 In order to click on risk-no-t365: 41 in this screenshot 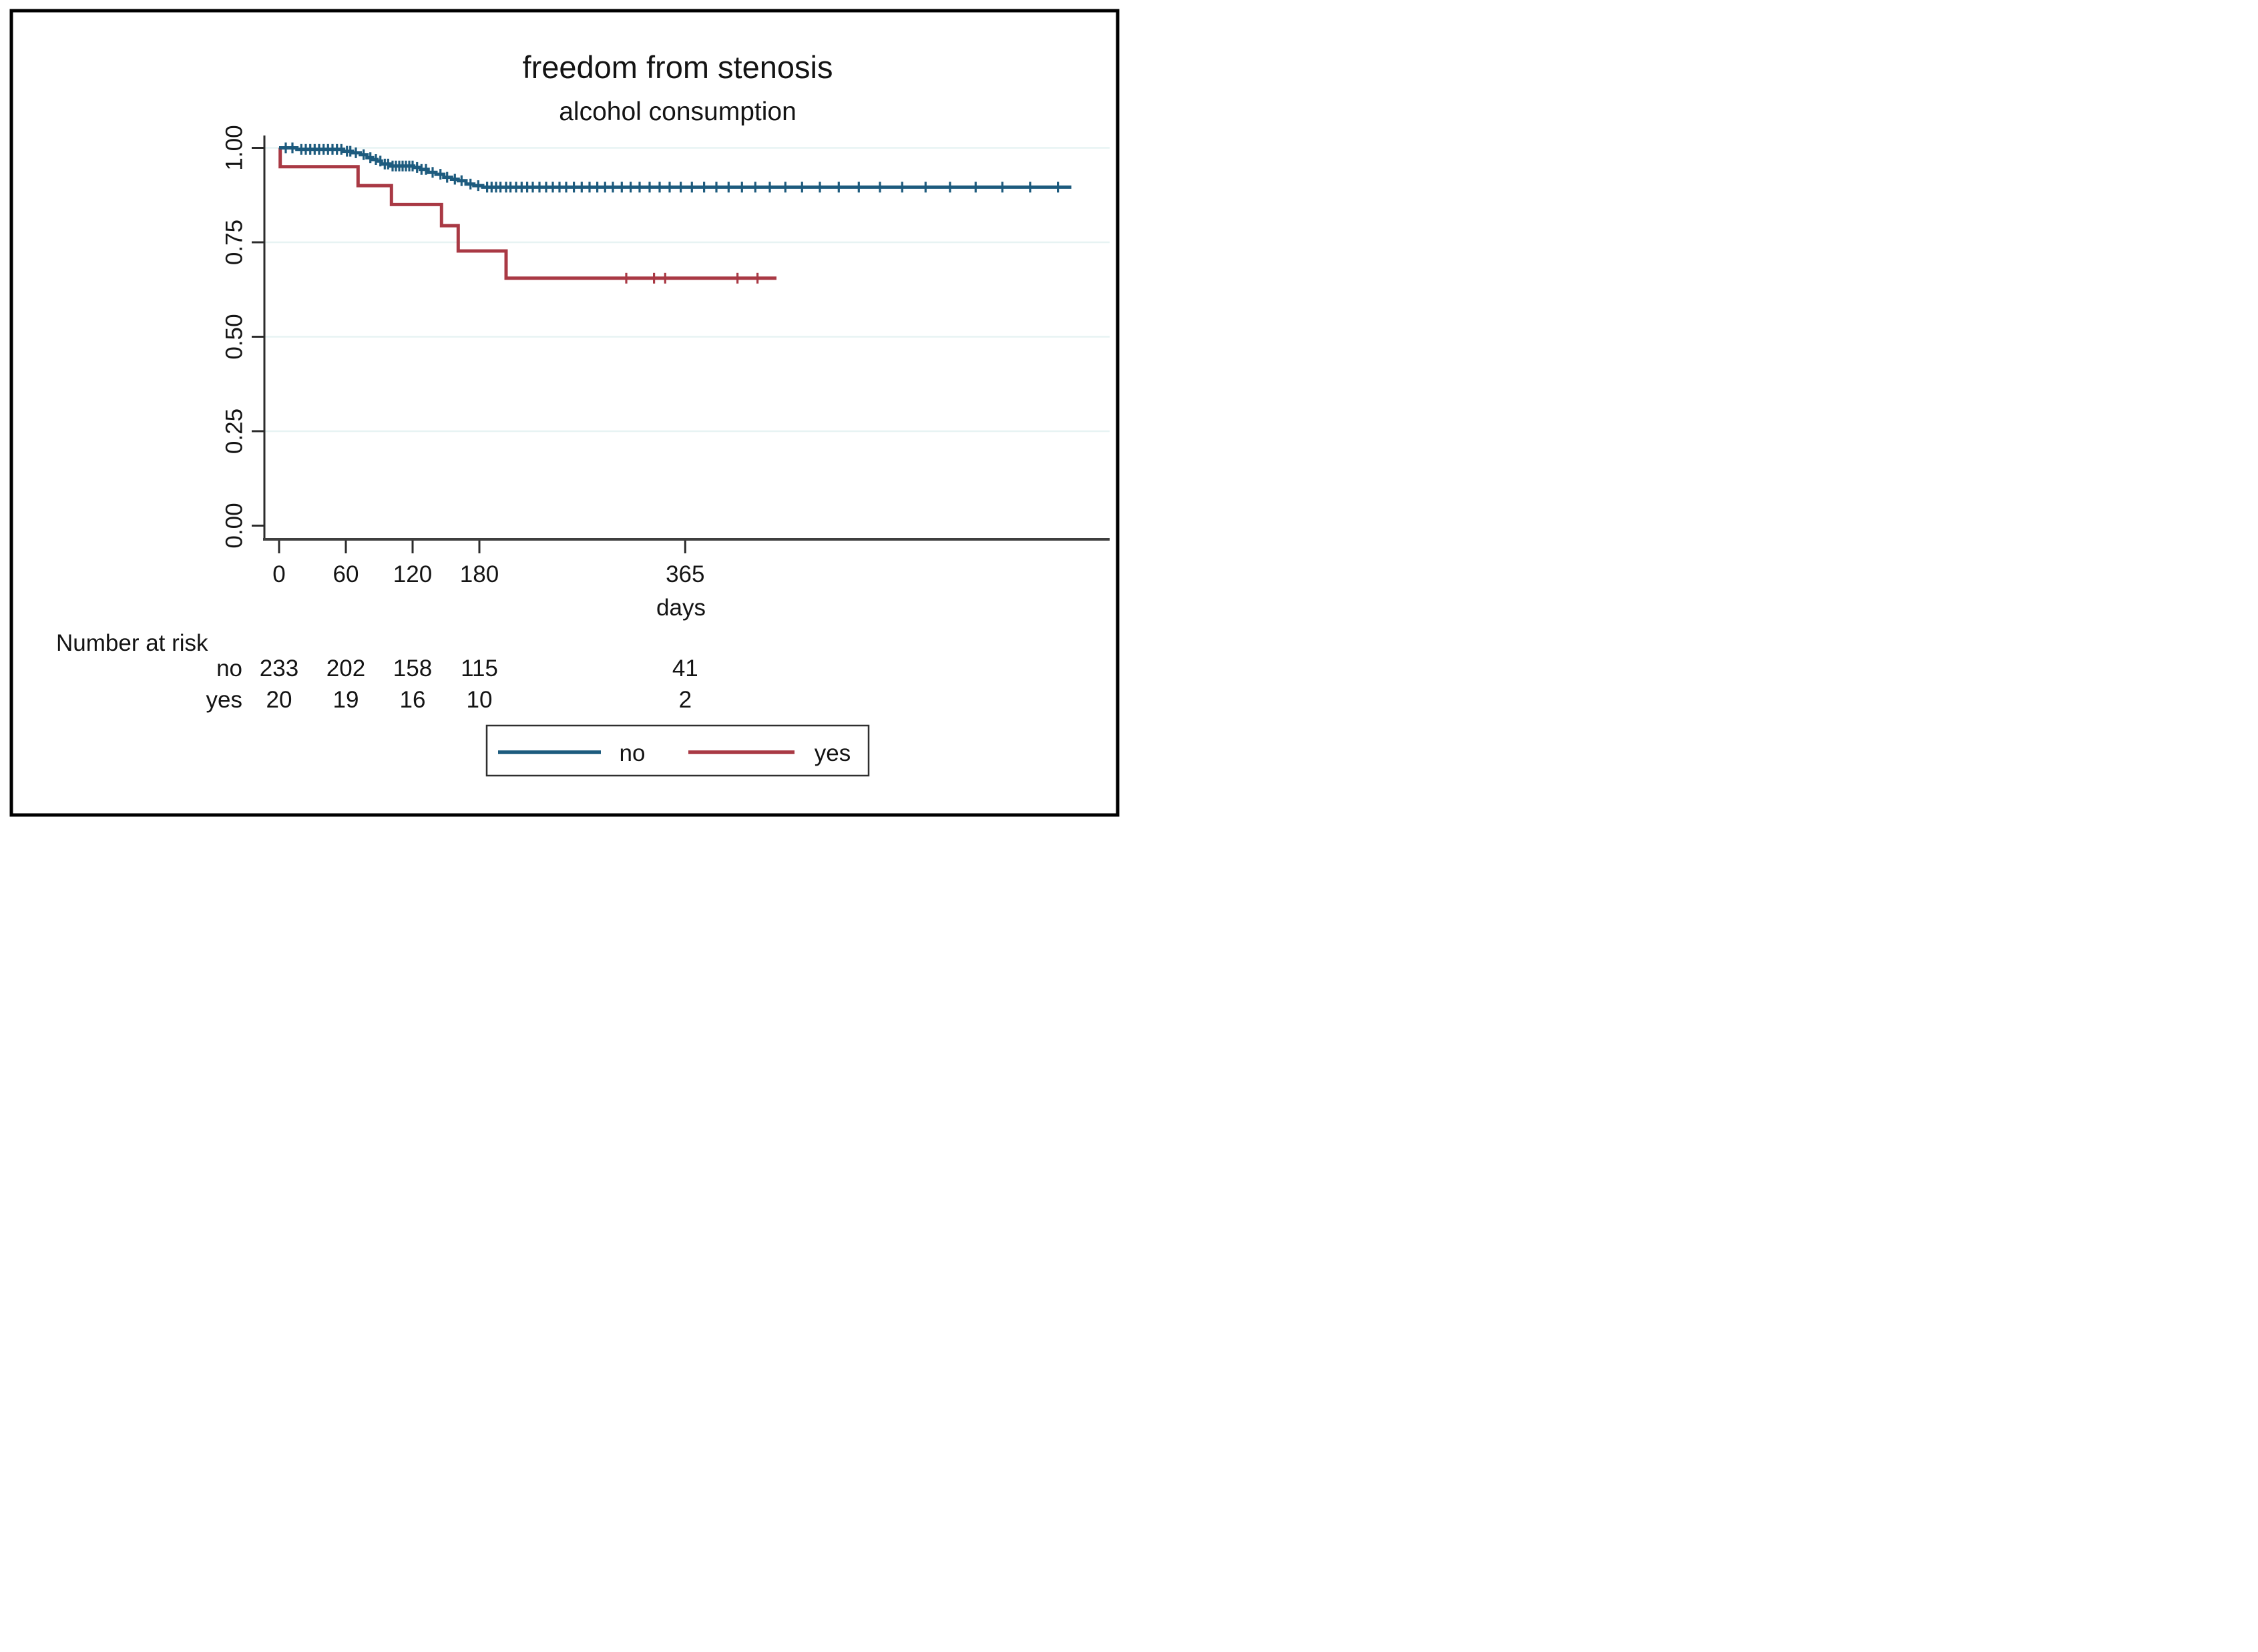, I will do `click(685, 668)`.